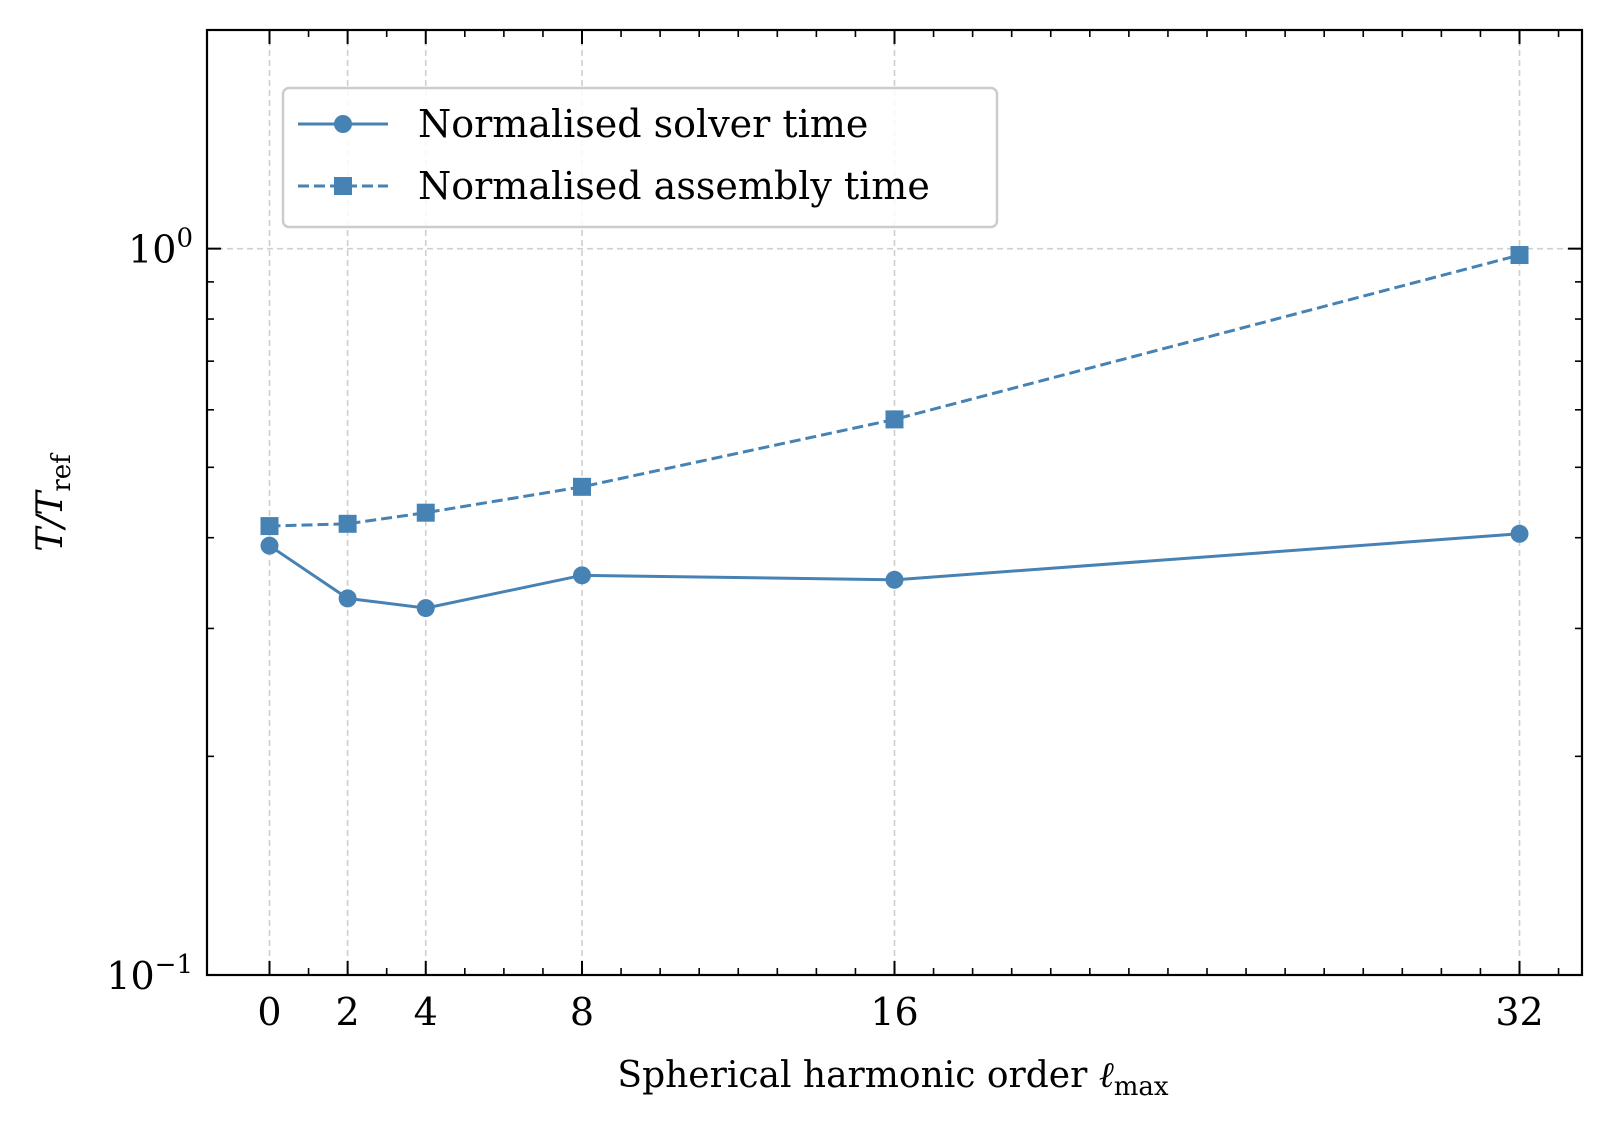  I want to click on legend-solver-label: Normalised solver time, so click(643, 124).